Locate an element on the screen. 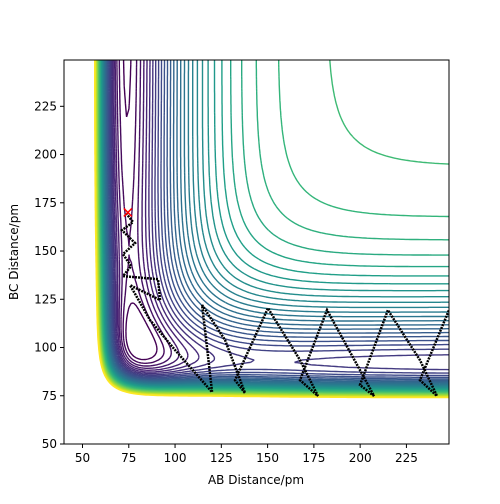  x-tick-label: 100 is located at coordinates (175, 458).